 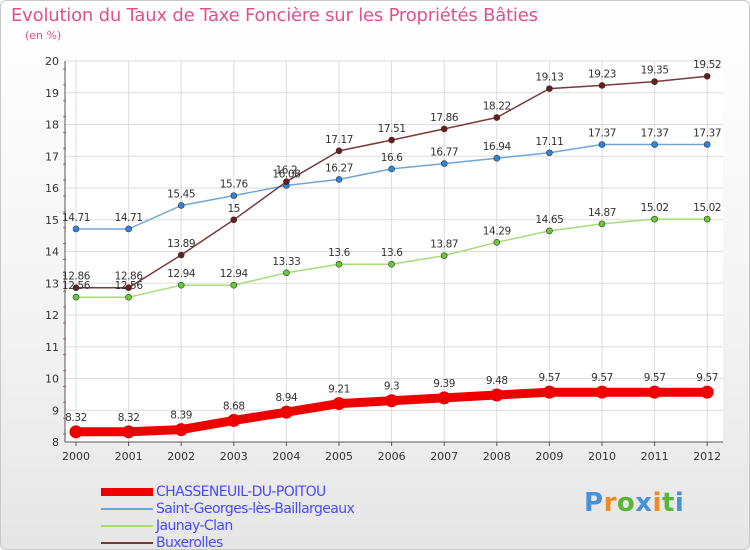 What do you see at coordinates (189, 542) in the screenshot?
I see `legend-label-buxerolles: Buxerolles` at bounding box center [189, 542].